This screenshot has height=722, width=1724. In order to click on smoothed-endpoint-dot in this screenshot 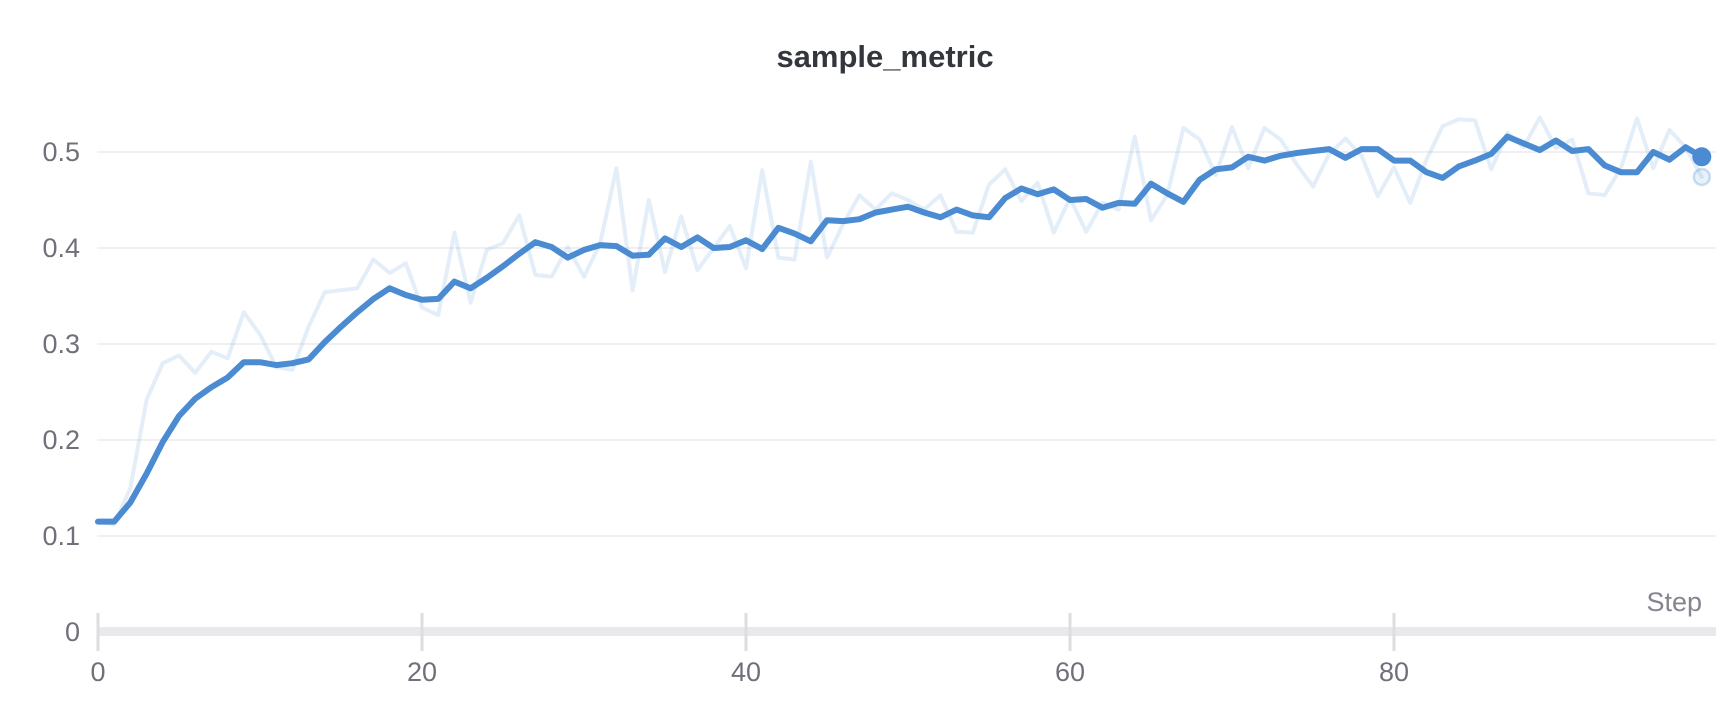, I will do `click(1702, 157)`.